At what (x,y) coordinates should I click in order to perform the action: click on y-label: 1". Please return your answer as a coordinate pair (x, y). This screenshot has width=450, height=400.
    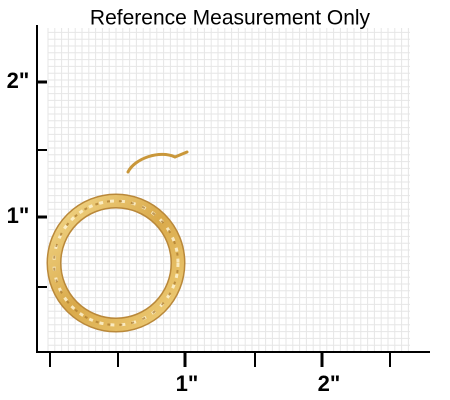
    Looking at the image, I should click on (18, 215).